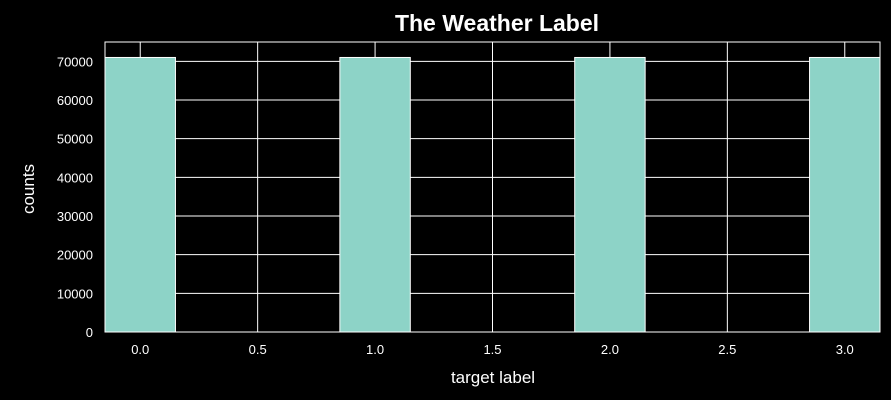 Image resolution: width=891 pixels, height=400 pixels. I want to click on x-tick-label-4: 2.0, so click(610, 349).